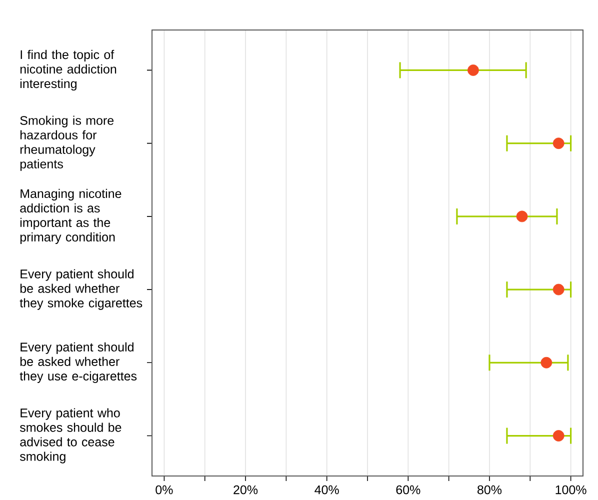 This screenshot has width=598, height=500. Describe the element at coordinates (490, 489) in the screenshot. I see `x-tick-label: 80%` at that location.